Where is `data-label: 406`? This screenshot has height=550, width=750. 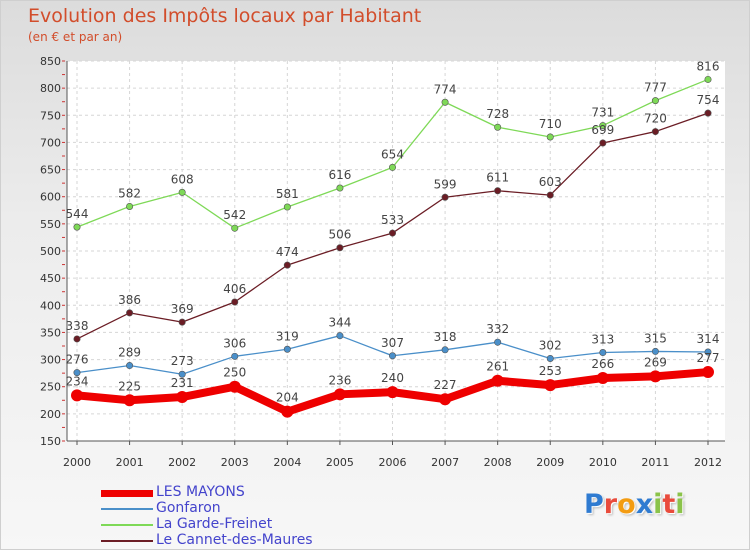 data-label: 406 is located at coordinates (234, 289).